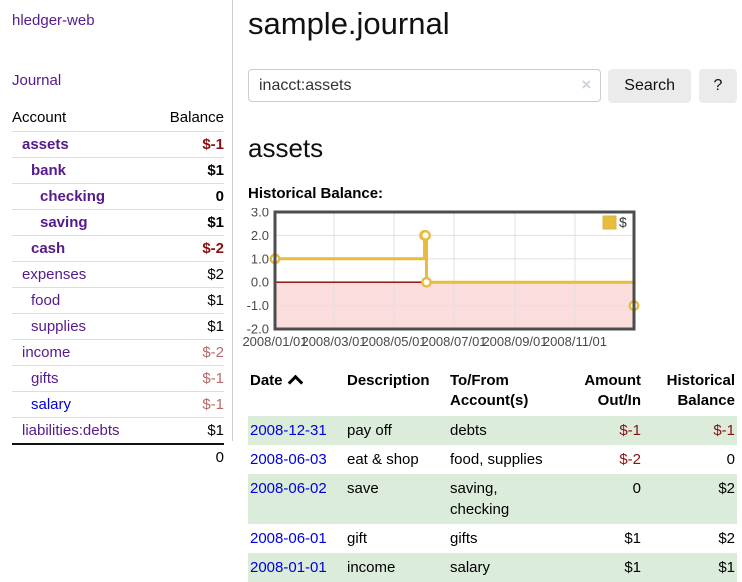 This screenshot has height=582, width=742. Describe the element at coordinates (575, 341) in the screenshot. I see `x-axis-label: 2008/11/01` at that location.